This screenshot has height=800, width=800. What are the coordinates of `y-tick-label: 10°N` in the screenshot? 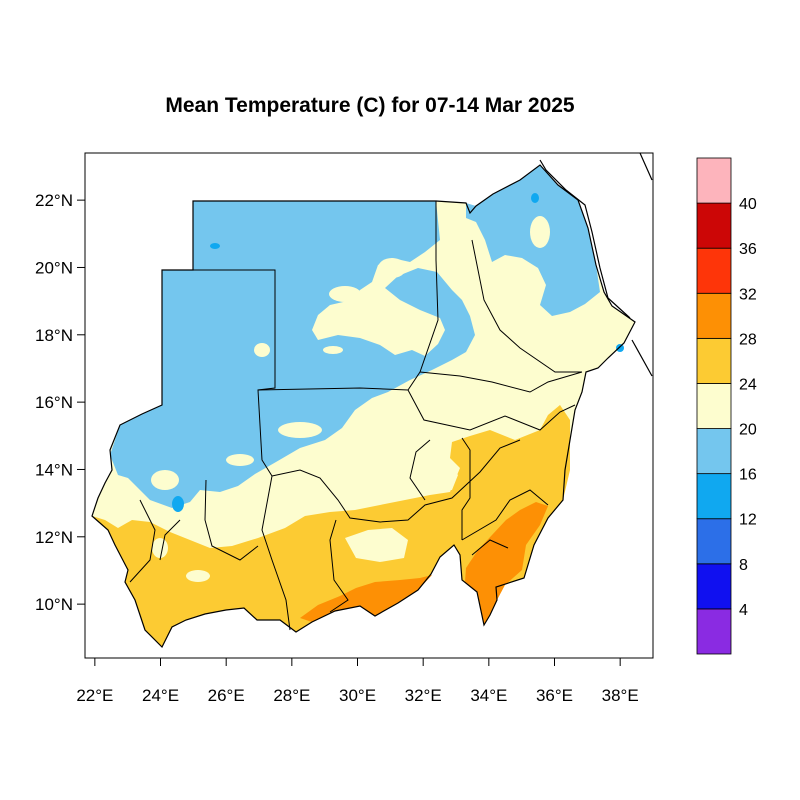 It's located at (54, 604).